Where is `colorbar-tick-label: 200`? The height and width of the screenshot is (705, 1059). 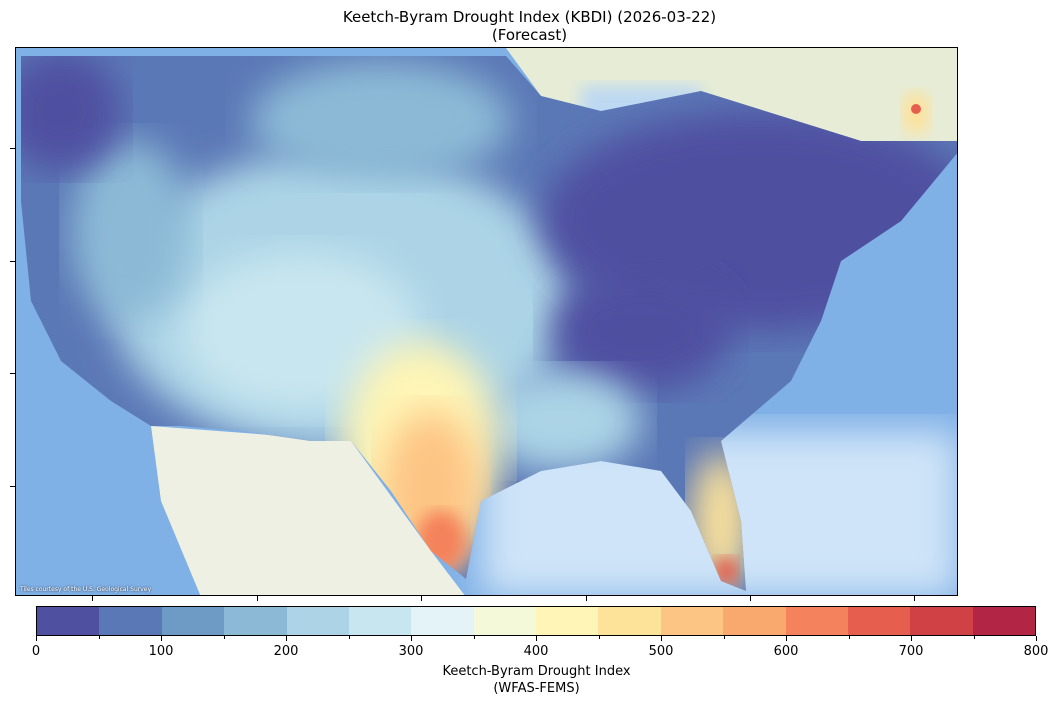
colorbar-tick-label: 200 is located at coordinates (286, 651).